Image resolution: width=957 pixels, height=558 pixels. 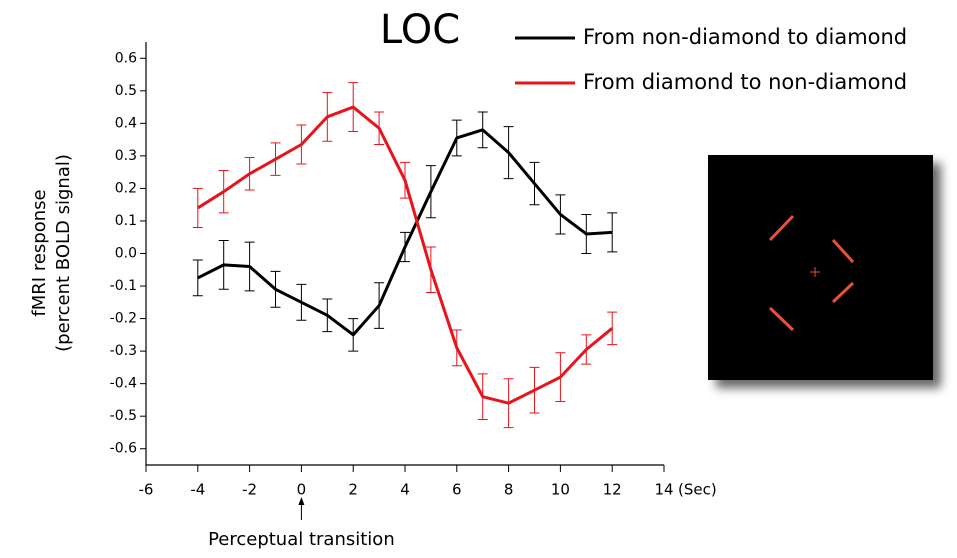 I want to click on diamond-fragments, so click(x=811, y=273).